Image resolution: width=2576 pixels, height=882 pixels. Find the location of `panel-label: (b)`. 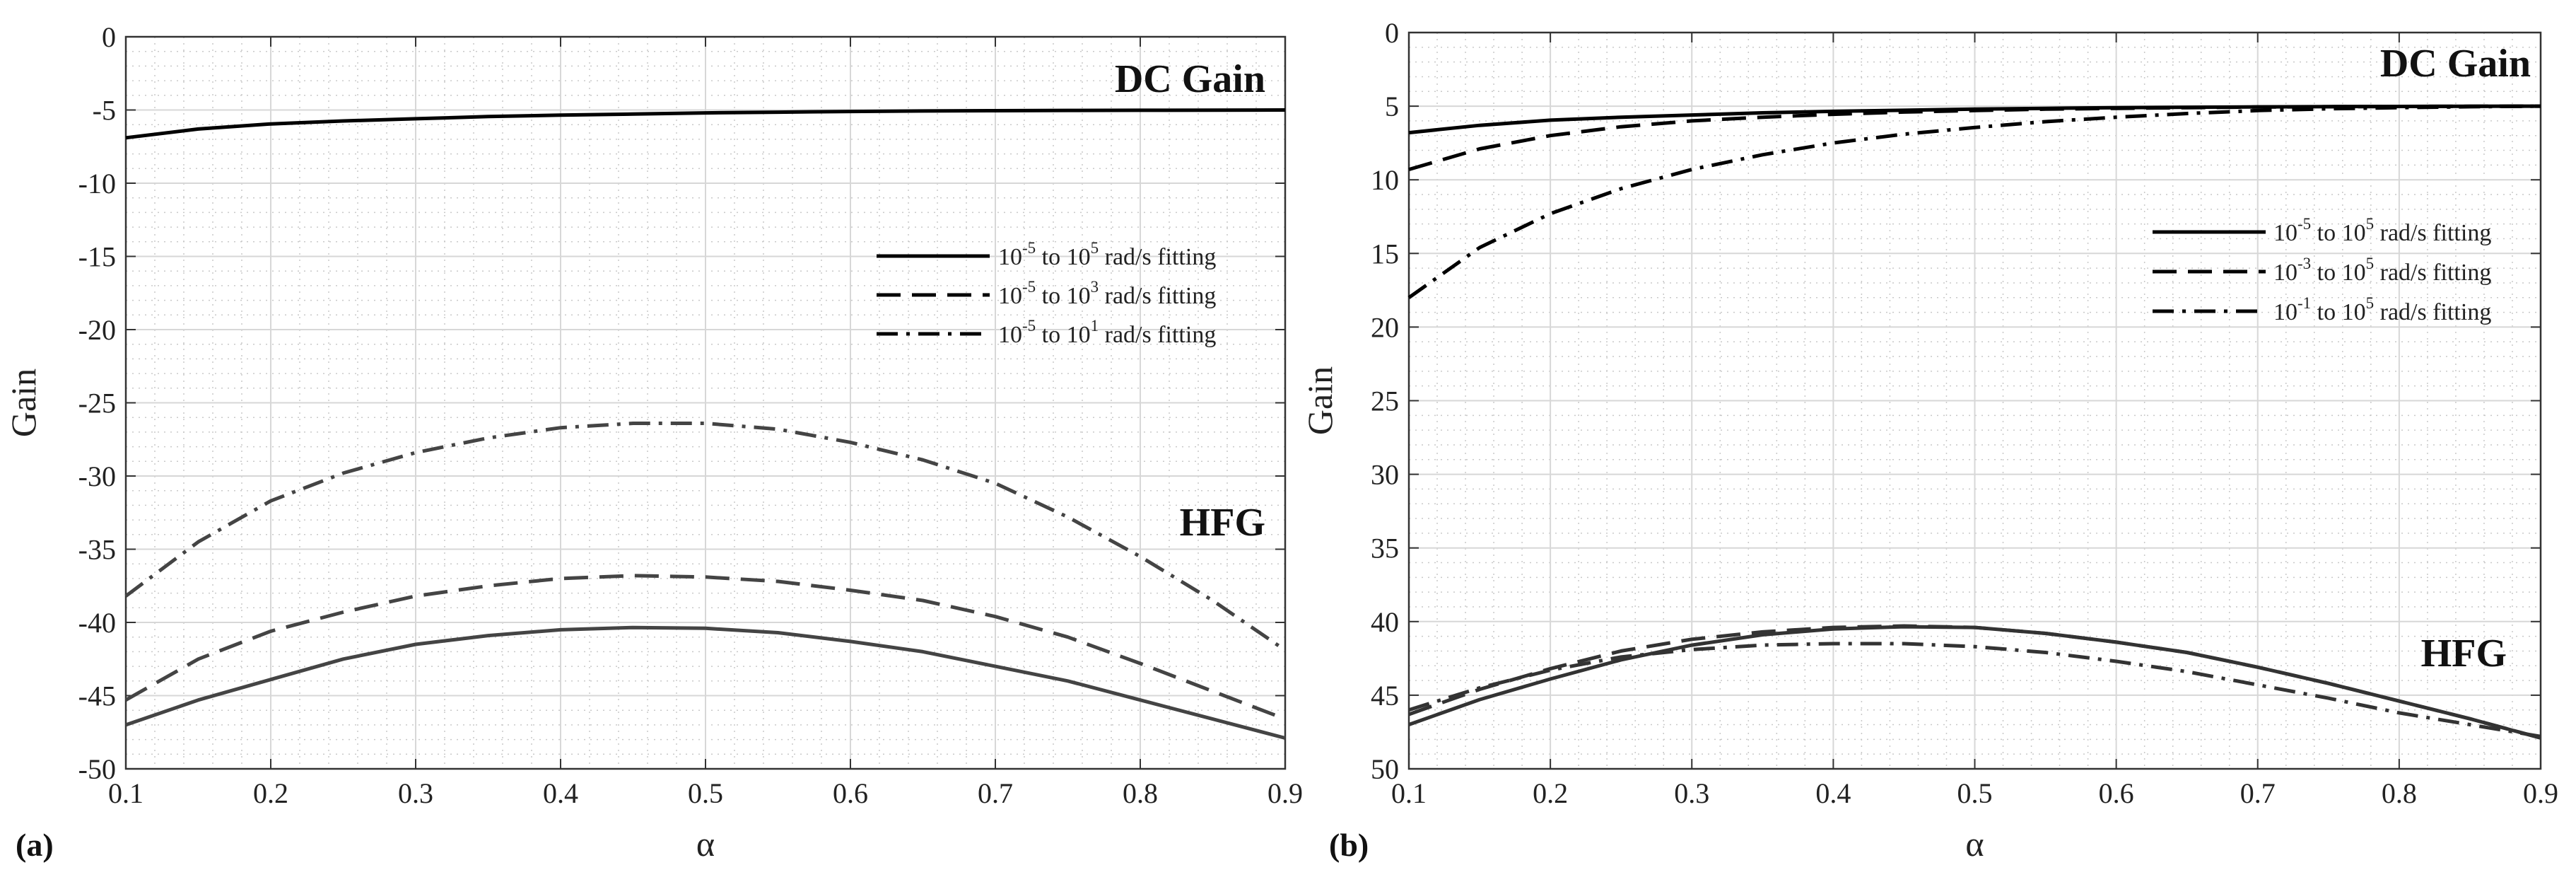

panel-label: (b) is located at coordinates (1349, 845).